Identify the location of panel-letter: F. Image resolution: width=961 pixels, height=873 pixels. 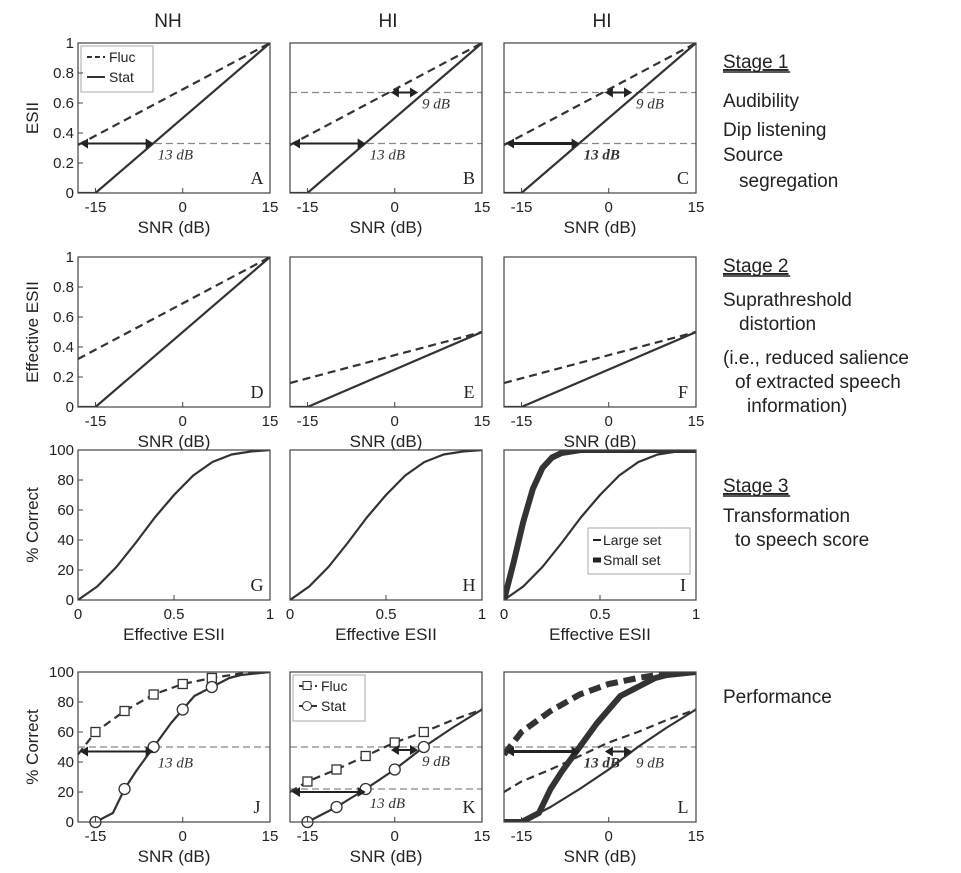
(683, 392).